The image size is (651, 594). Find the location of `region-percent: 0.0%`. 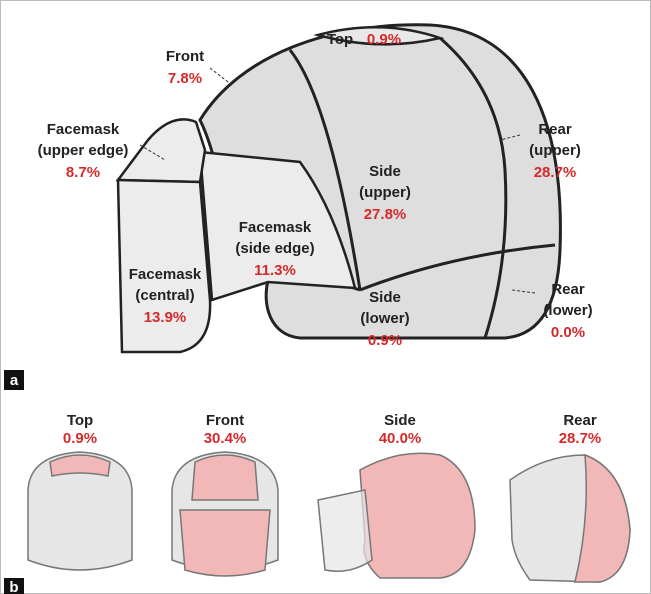

region-percent: 0.0% is located at coordinates (568, 332).